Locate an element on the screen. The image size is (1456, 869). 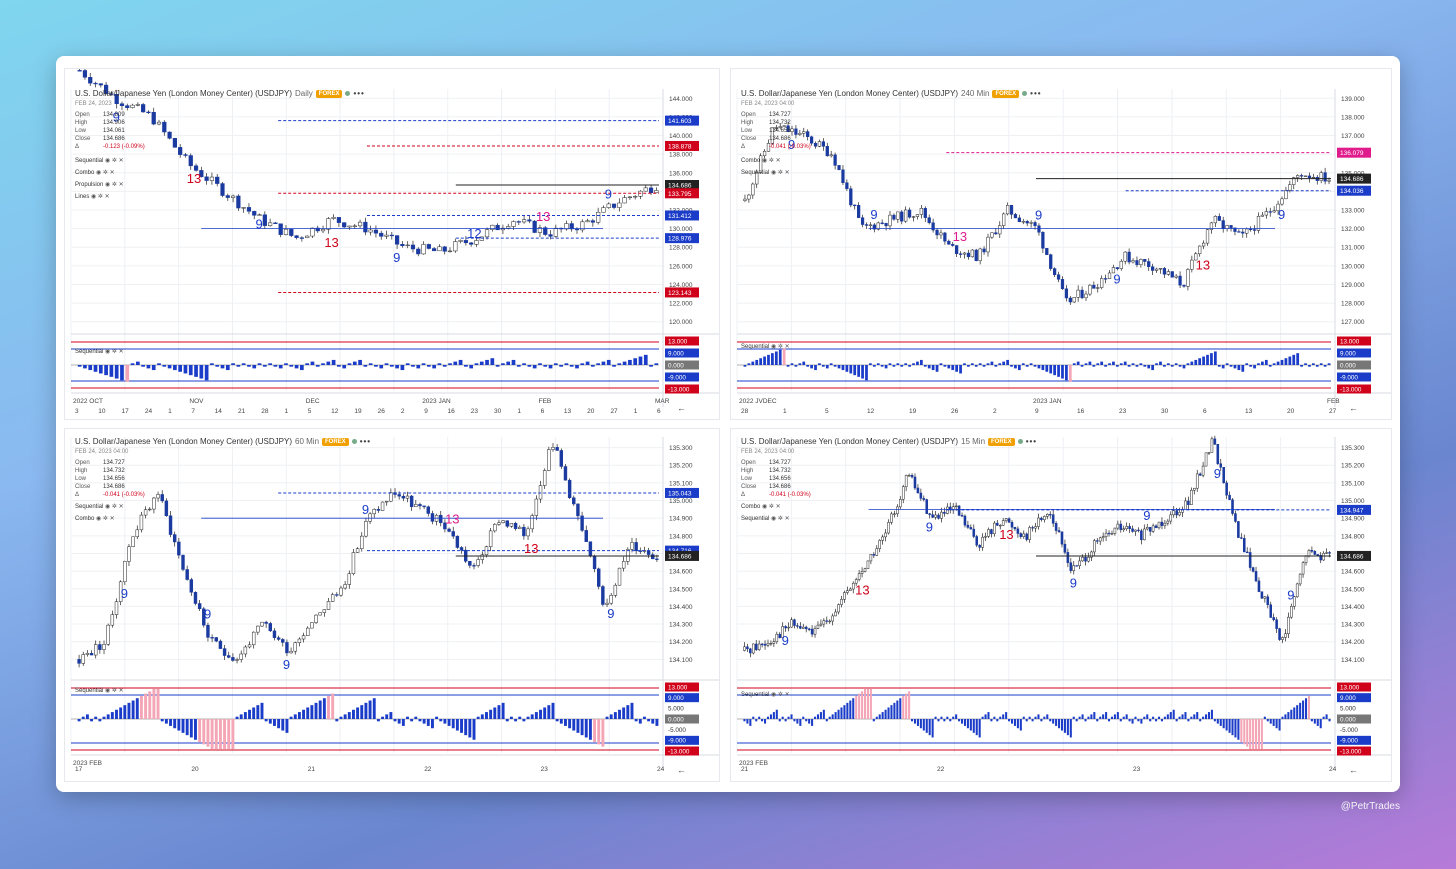
price-tick-label: 128.000 is located at coordinates (681, 248).